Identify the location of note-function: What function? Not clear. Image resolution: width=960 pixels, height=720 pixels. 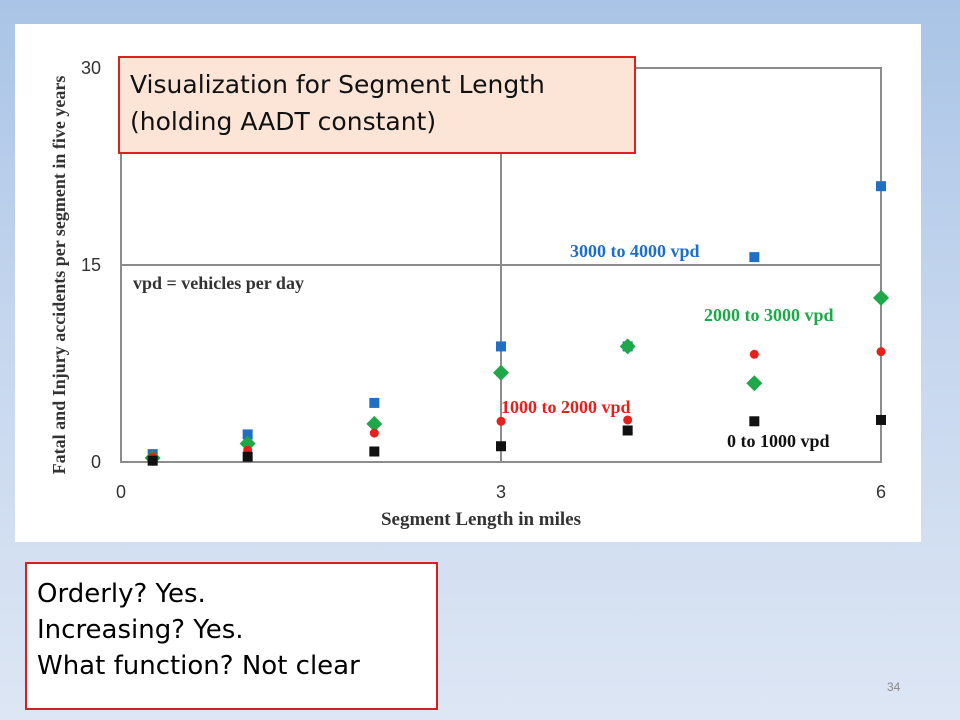
(198, 666).